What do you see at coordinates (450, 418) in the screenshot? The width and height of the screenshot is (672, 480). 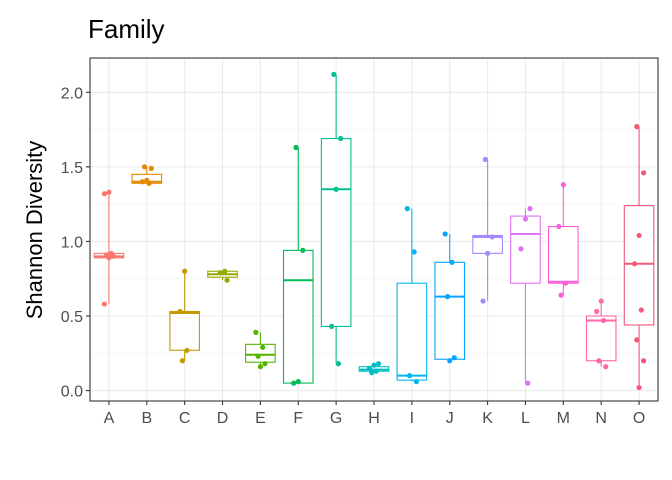 I see `x-tick-label: J` at bounding box center [450, 418].